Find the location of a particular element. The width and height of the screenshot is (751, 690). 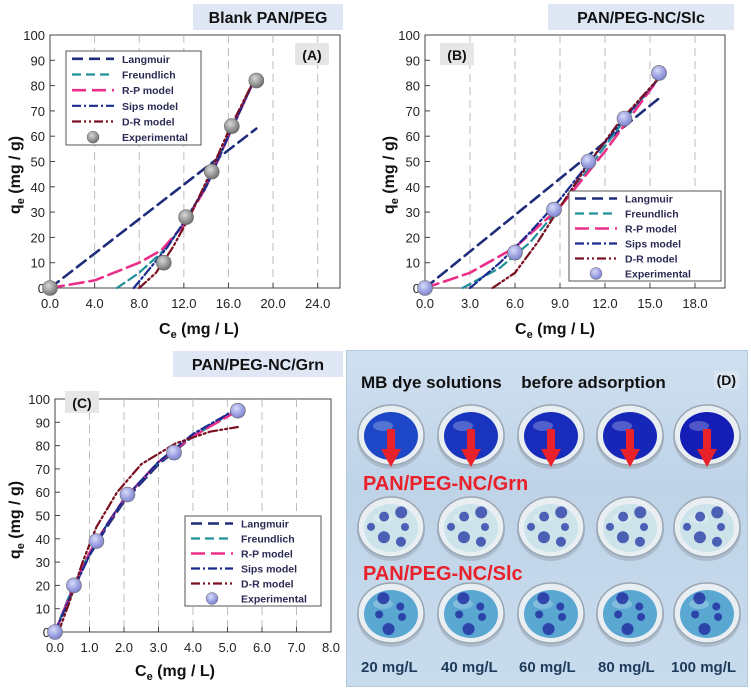

arrow-head is located at coordinates (551, 458).